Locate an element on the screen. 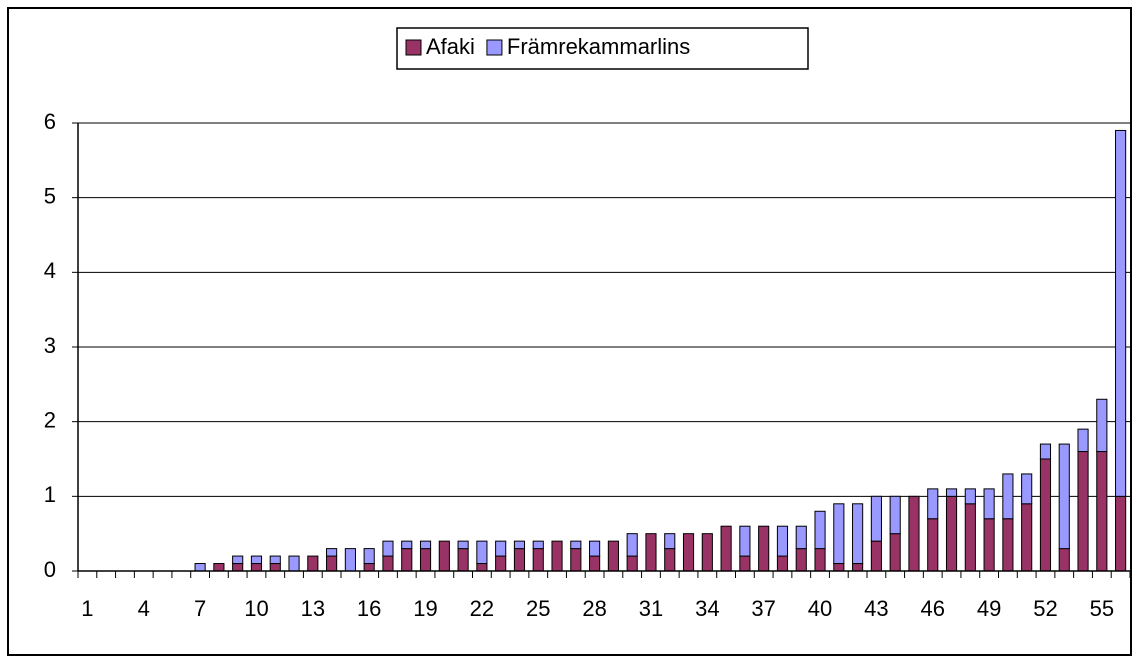  x-tick-label: 46 is located at coordinates (933, 608).